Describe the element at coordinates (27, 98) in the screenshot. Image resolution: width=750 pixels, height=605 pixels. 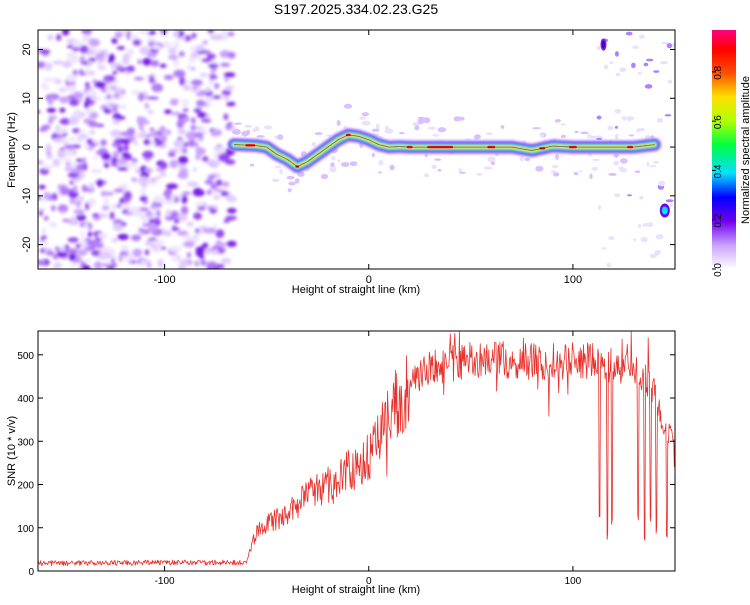
I see `y-tick-label: 10` at that location.